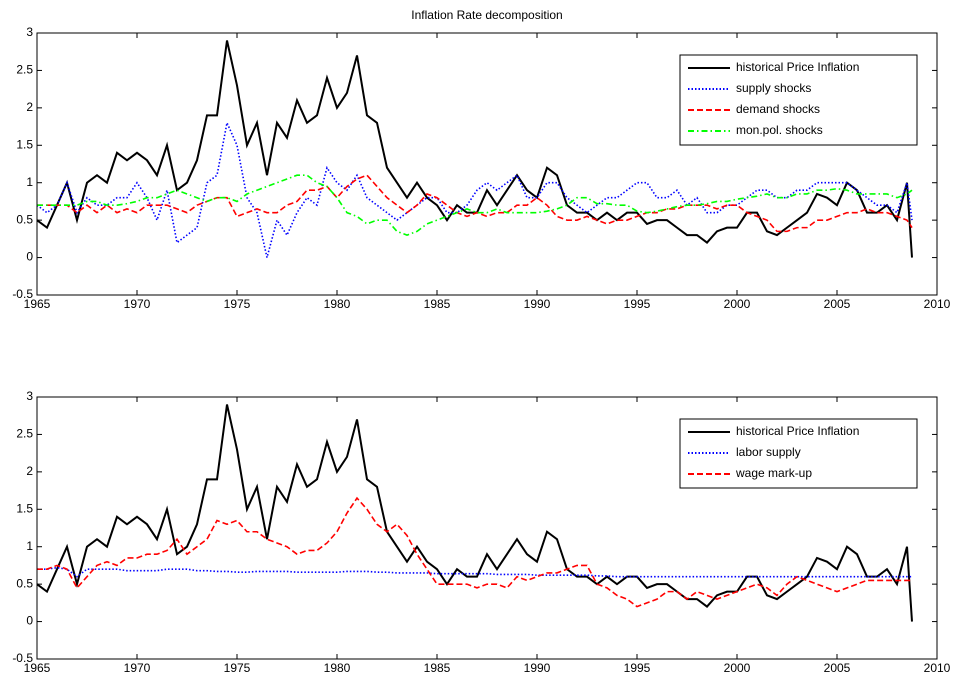 This screenshot has height=685, width=967. I want to click on legend-label: supply shocks, so click(773, 88).